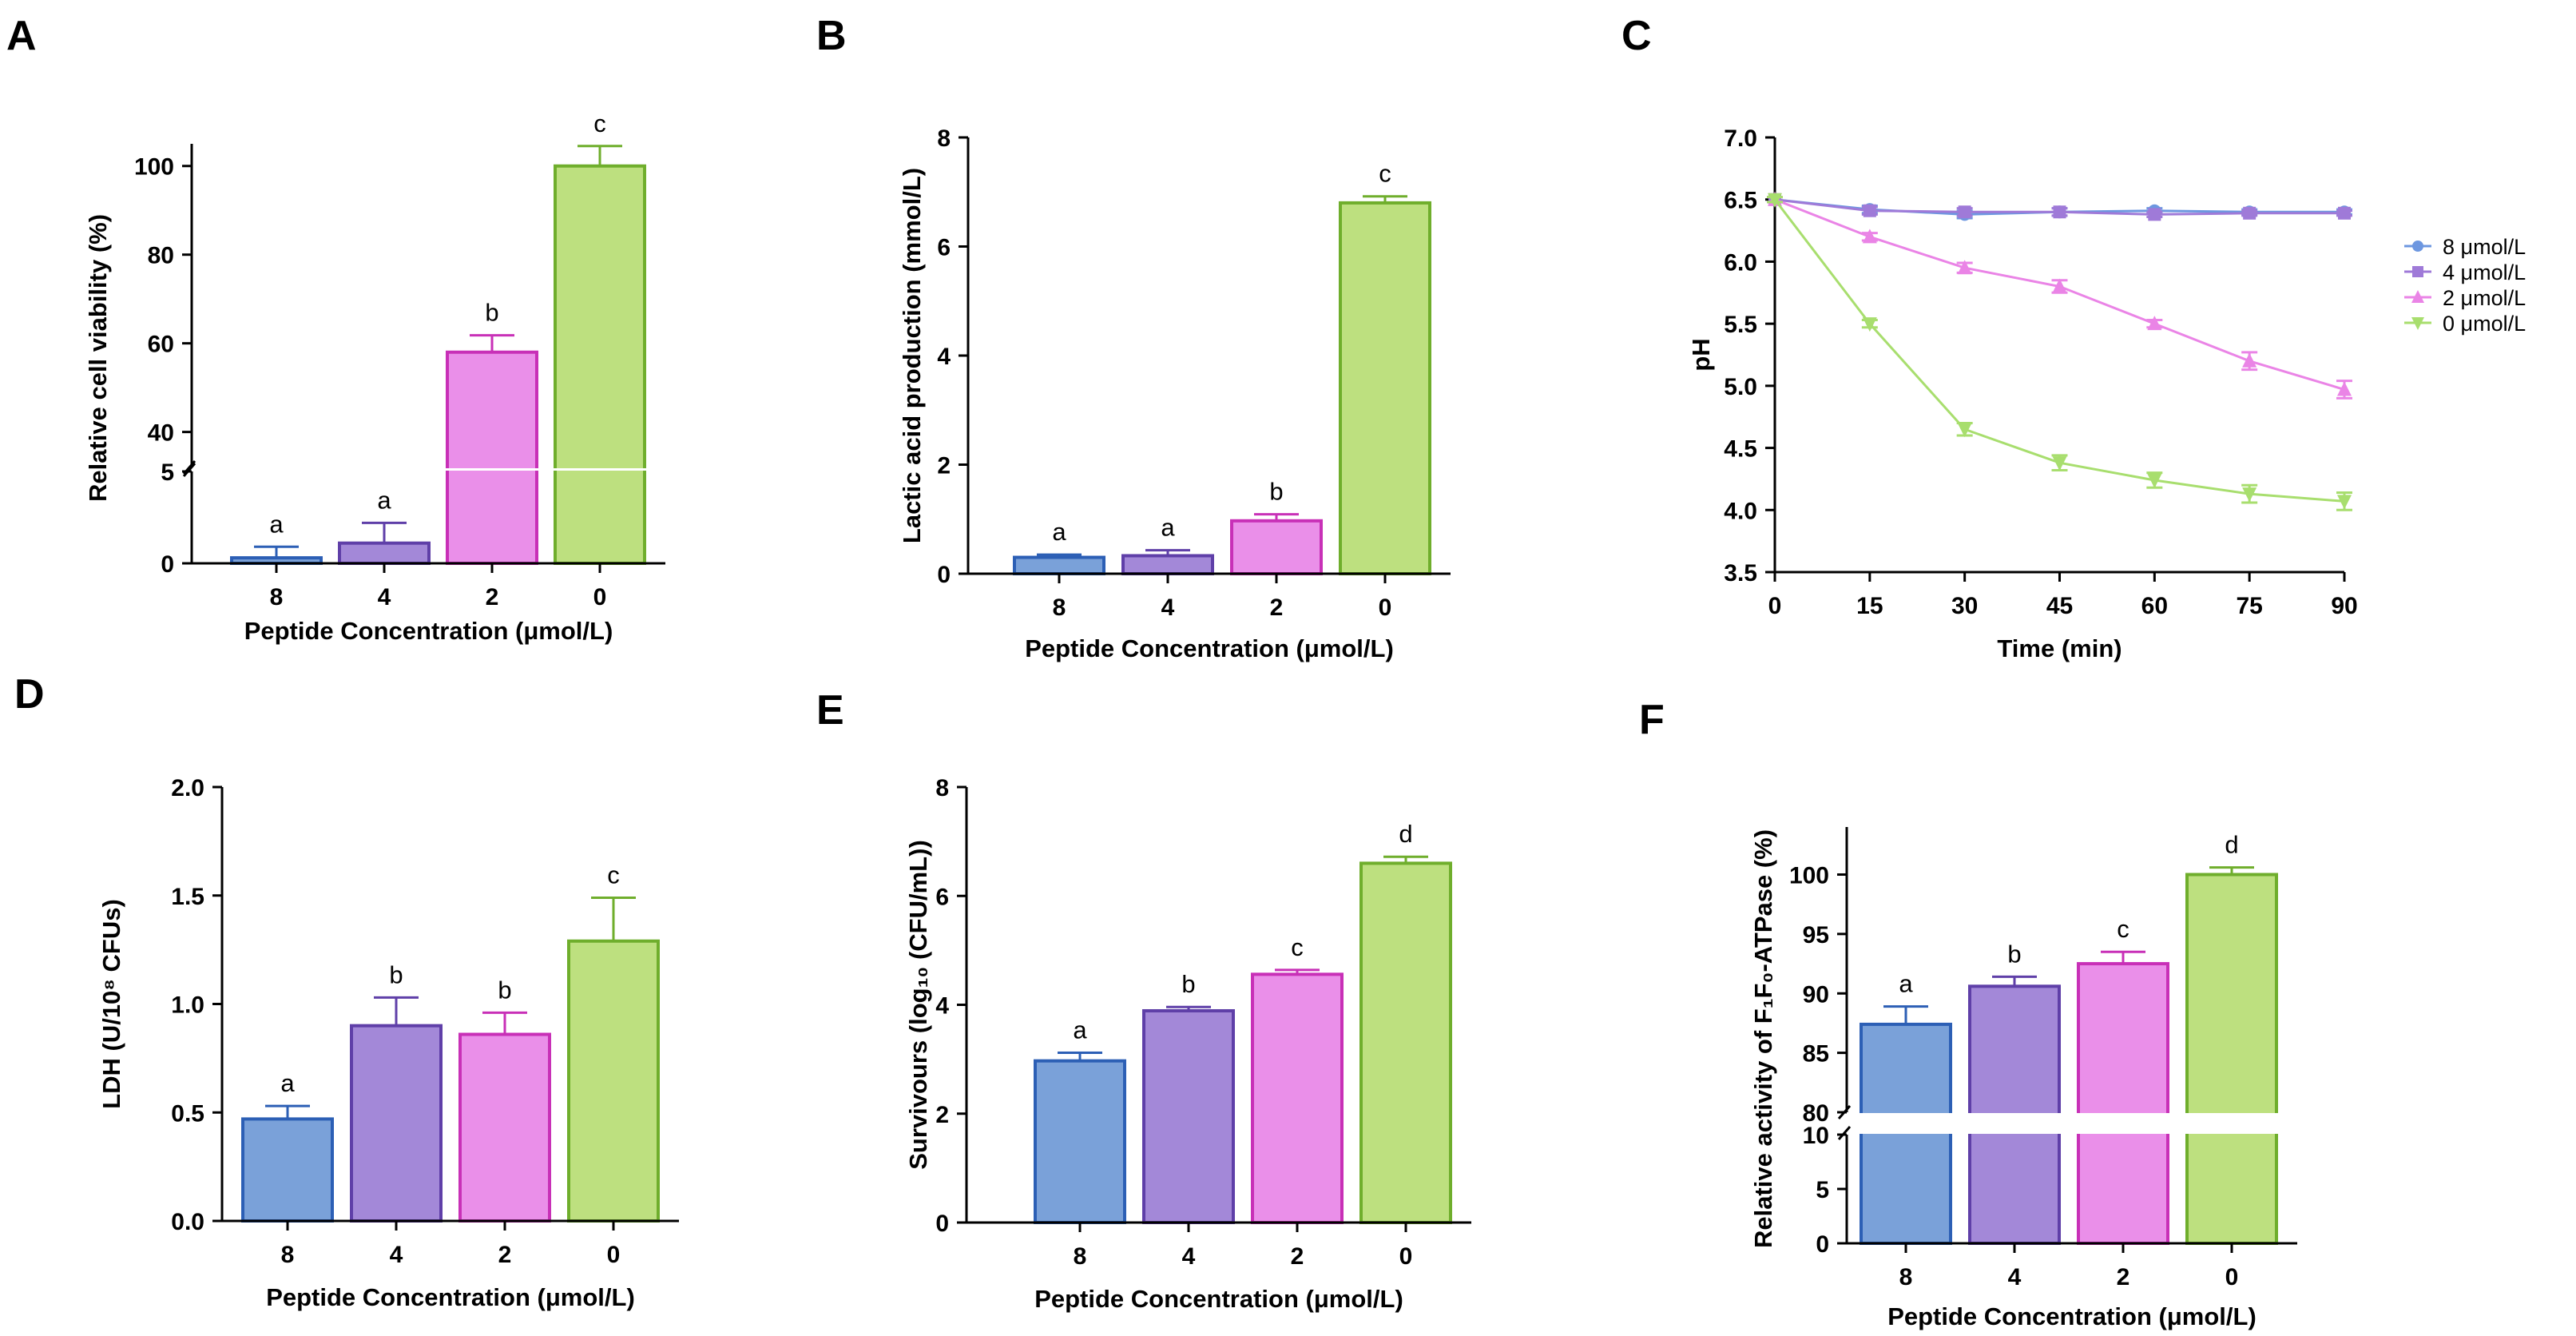 The image size is (2576, 1336). What do you see at coordinates (21, 36) in the screenshot?
I see `panel-label-a: A` at bounding box center [21, 36].